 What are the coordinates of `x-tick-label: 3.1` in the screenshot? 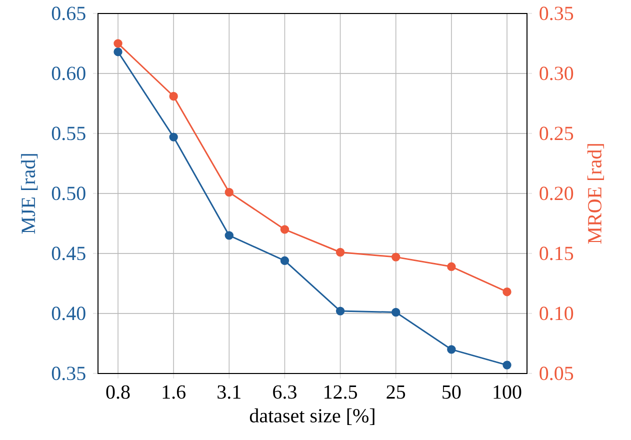 It's located at (229, 392).